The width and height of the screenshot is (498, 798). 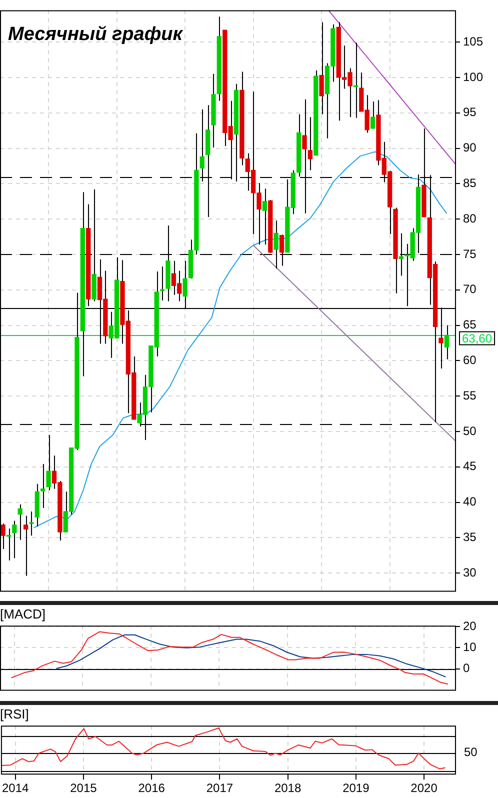 I want to click on chart-title: [MACD], so click(x=23, y=614).